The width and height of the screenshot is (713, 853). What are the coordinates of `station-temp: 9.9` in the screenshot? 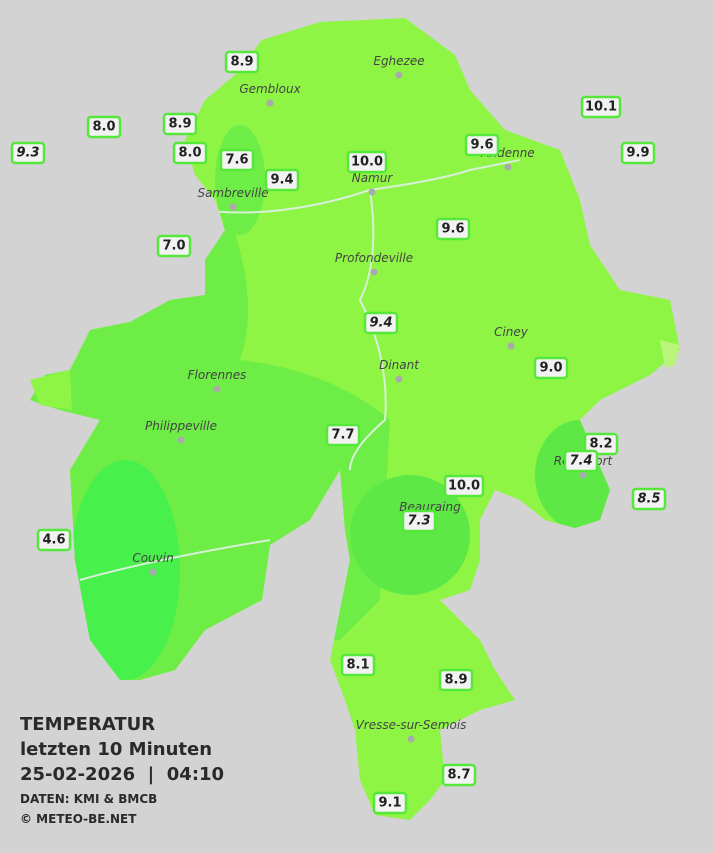 It's located at (637, 153).